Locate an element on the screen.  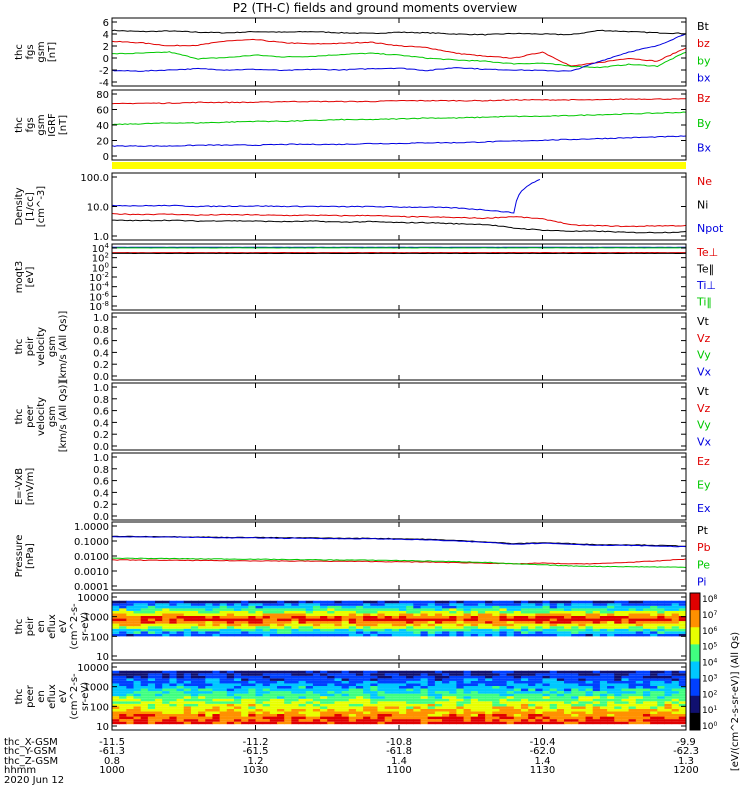
y-tick-label: 10-6 is located at coordinates (99, 296).